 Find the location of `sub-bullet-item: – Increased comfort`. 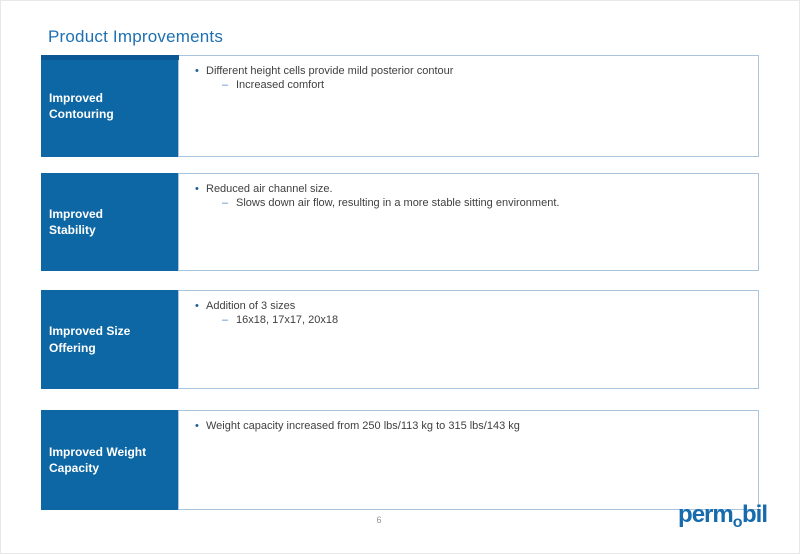

sub-bullet-item: – Increased comfort is located at coordinates (485, 85).